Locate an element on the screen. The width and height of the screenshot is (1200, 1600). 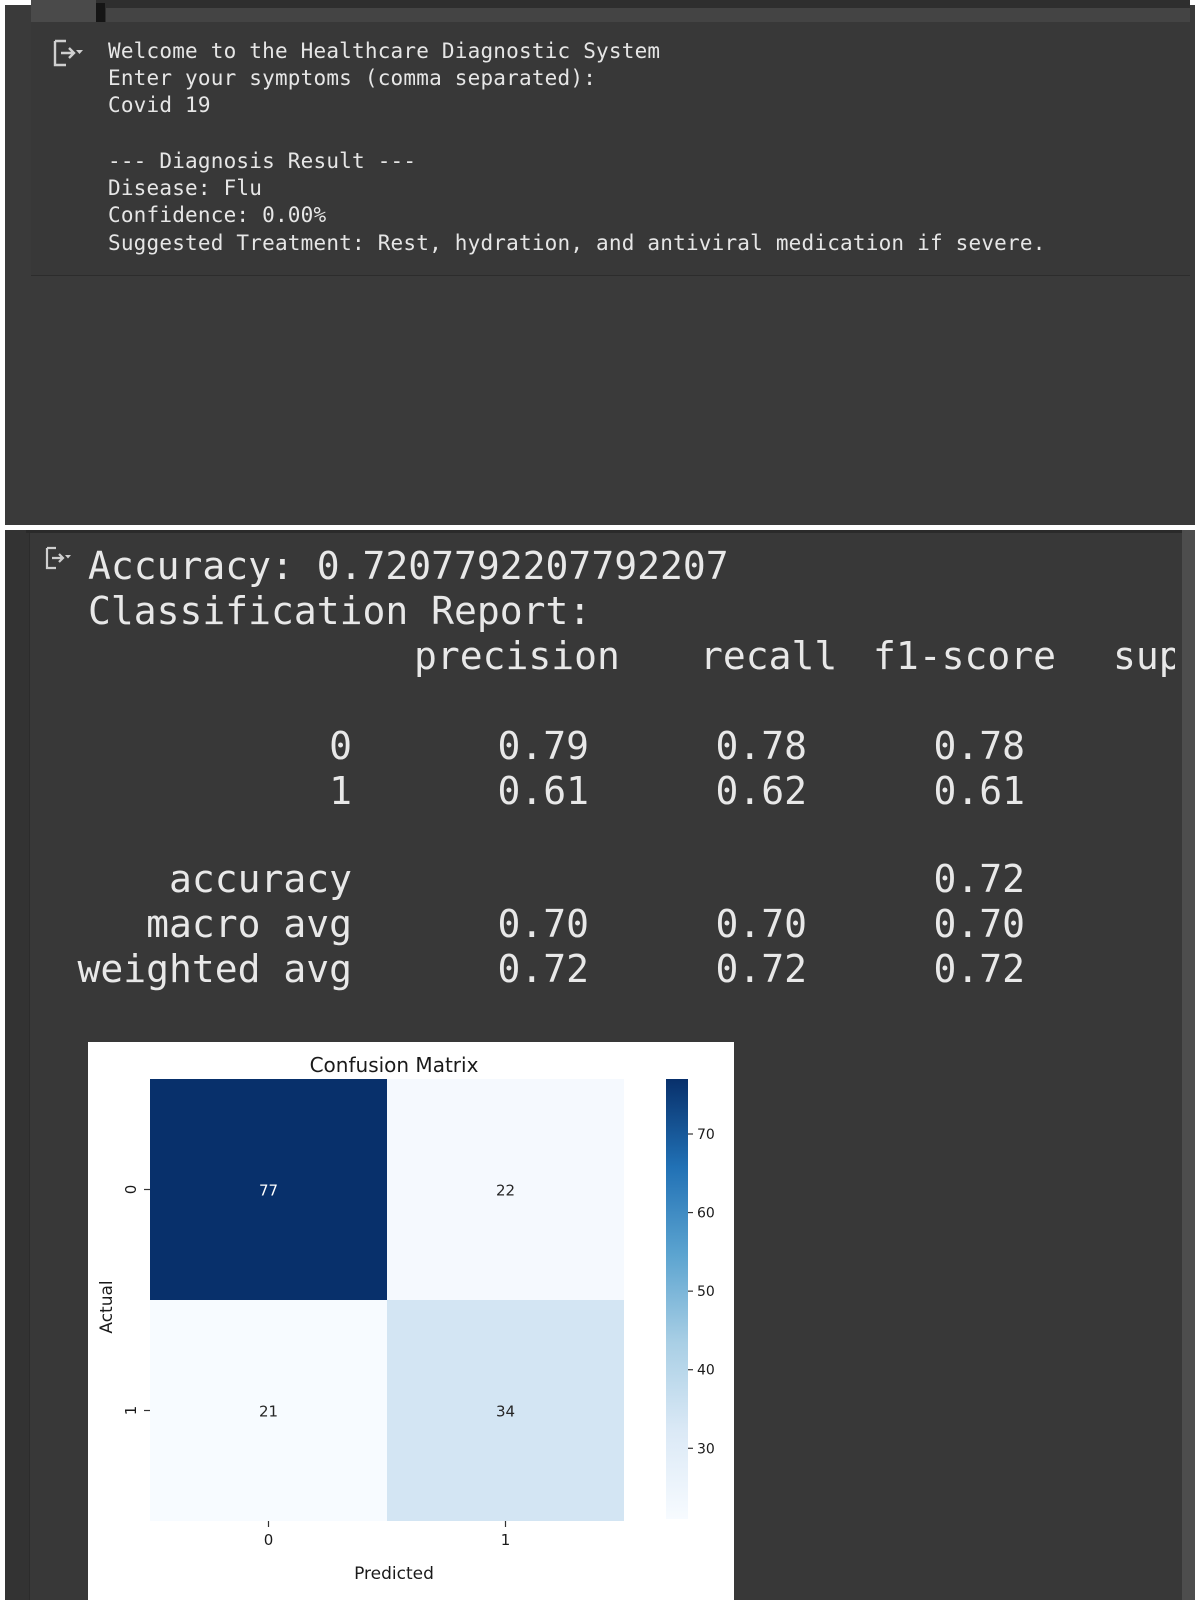
heatmap-cell-value: 34 is located at coordinates (505, 1412).